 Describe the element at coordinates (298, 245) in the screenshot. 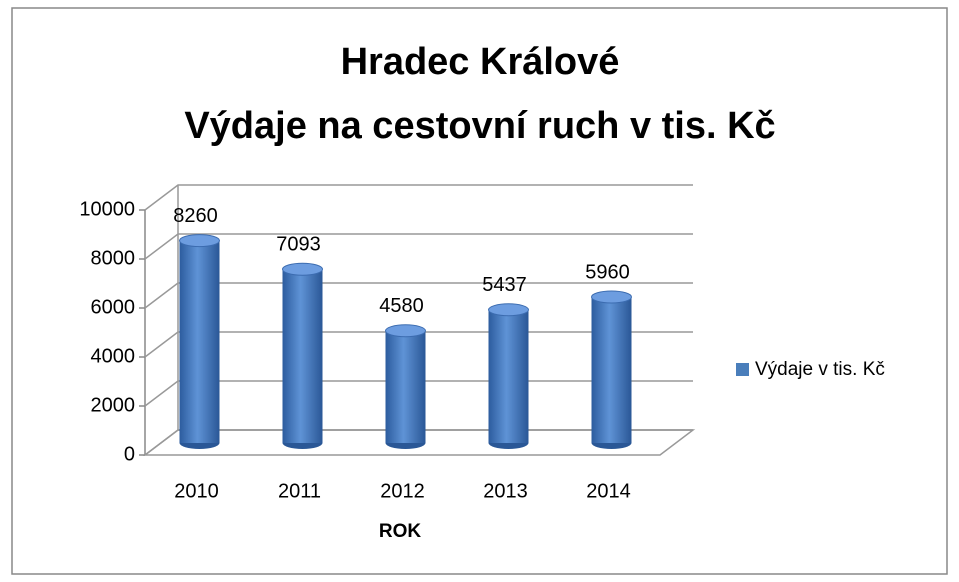

I see `data-label: 7093` at that location.